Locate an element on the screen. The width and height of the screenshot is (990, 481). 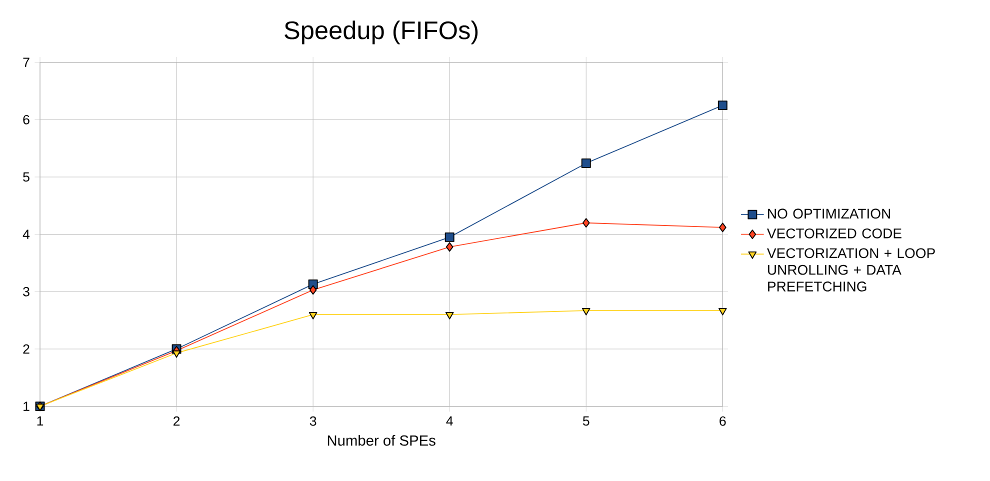
y-tick-label: 5 is located at coordinates (26, 177).